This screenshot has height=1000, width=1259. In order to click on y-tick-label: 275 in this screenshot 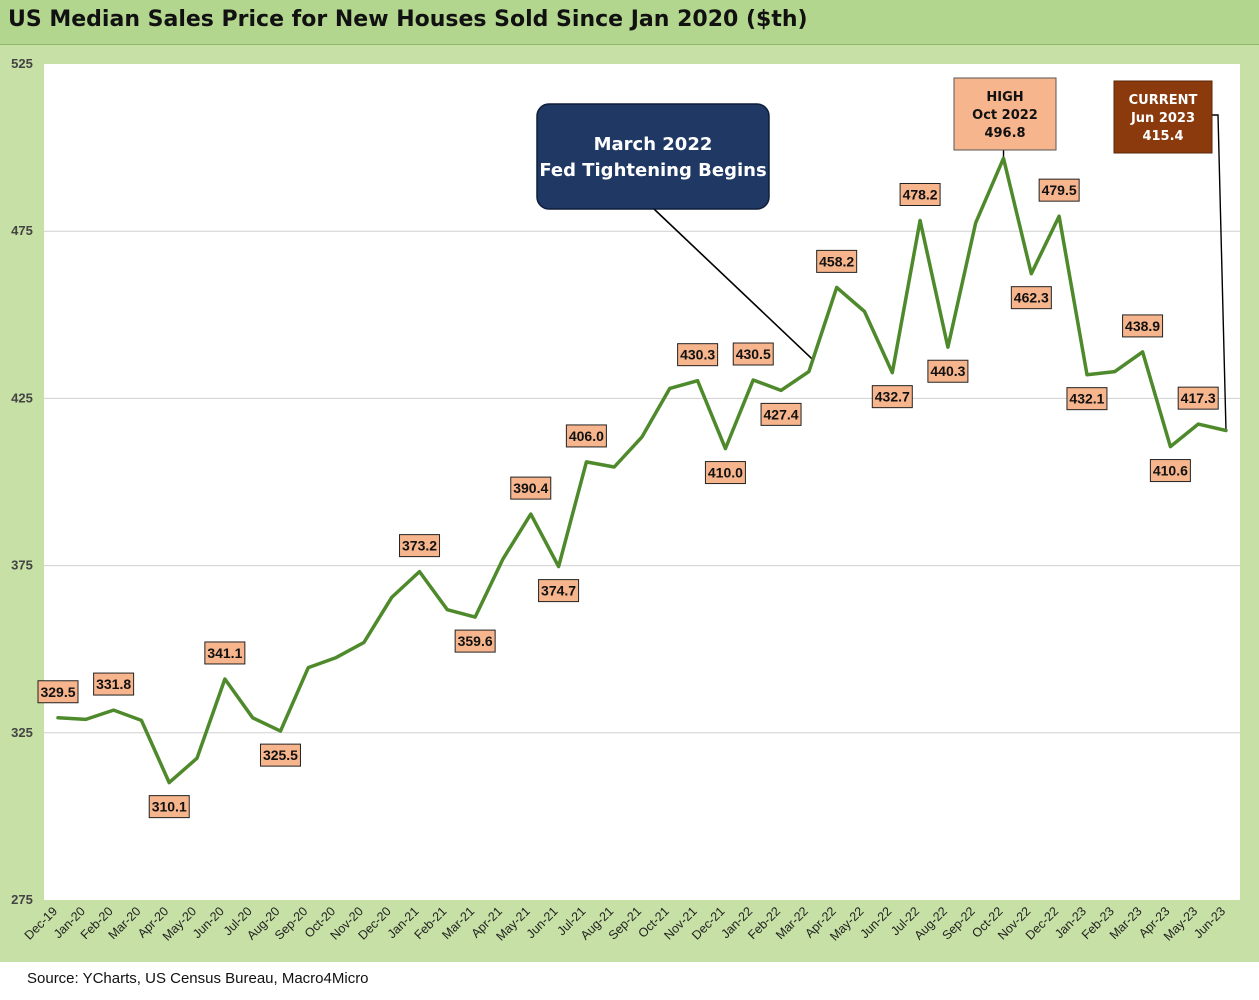, I will do `click(22, 899)`.